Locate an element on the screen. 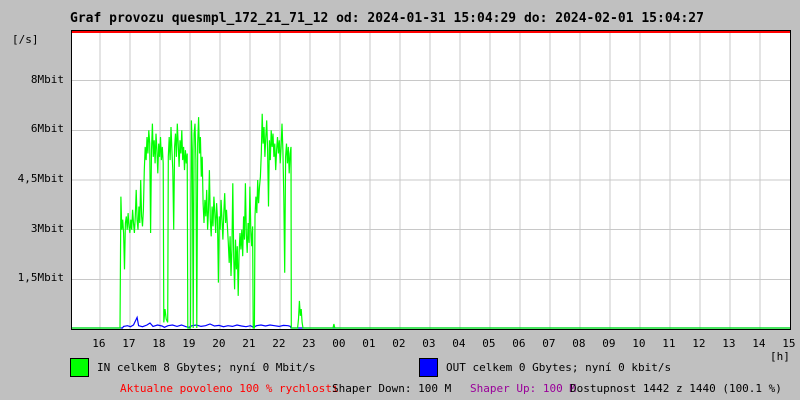  in-legend-swatch is located at coordinates (79, 367).